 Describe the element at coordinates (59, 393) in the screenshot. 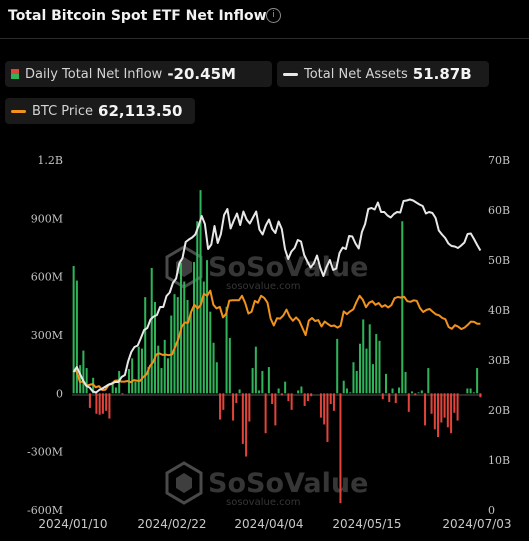

I see `y-left-tick-label: 0` at that location.